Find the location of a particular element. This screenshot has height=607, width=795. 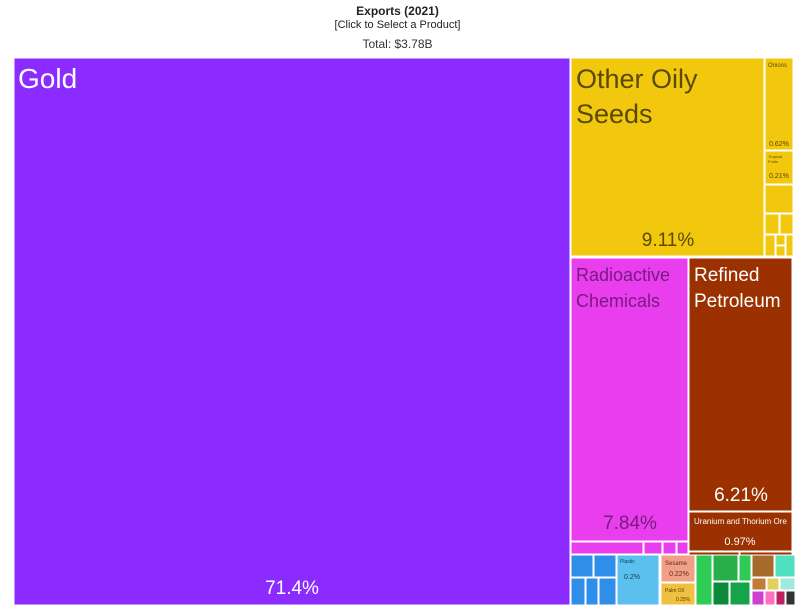

share-palm-oil: 0.25% is located at coordinates (683, 600).